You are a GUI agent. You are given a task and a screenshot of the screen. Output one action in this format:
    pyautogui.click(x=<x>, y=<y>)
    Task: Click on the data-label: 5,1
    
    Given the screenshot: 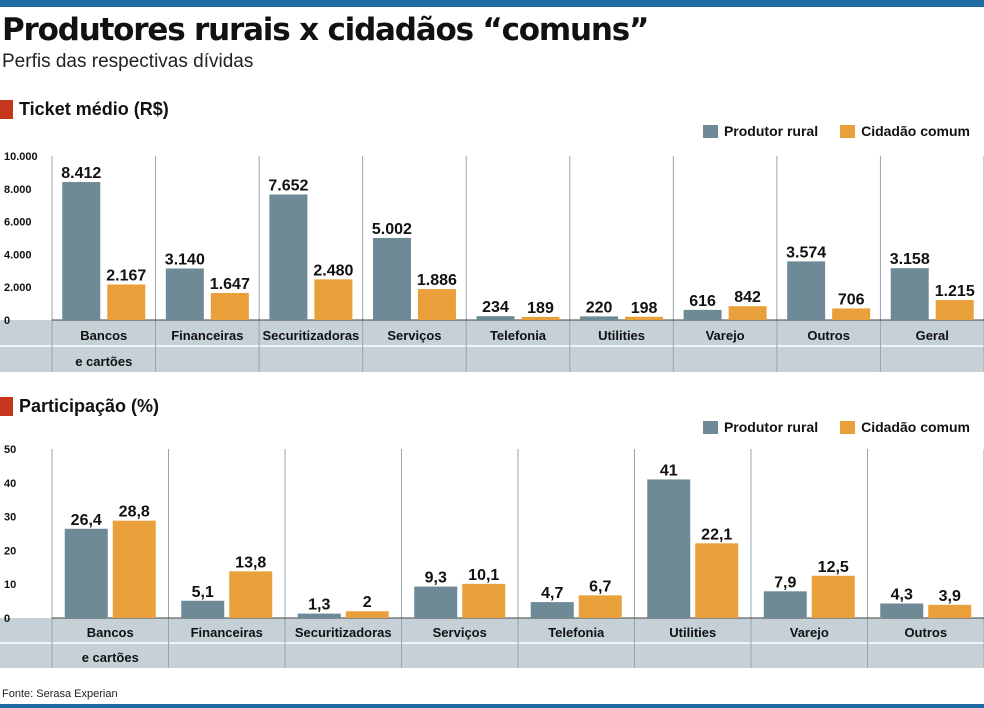 What is the action you would take?
    pyautogui.click(x=203, y=592)
    